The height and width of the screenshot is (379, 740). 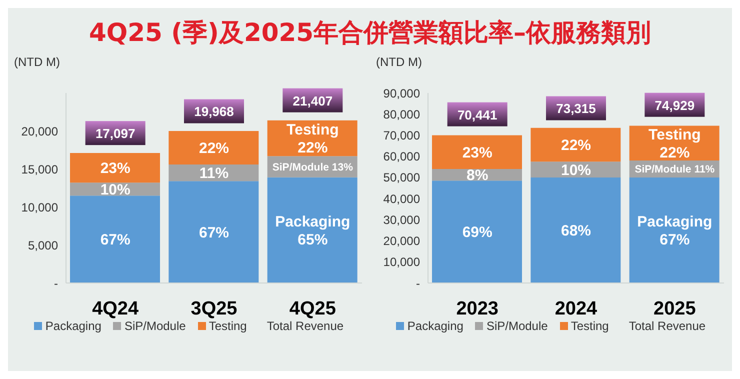 I want to click on y-tick-label: 5,000, so click(x=43, y=245).